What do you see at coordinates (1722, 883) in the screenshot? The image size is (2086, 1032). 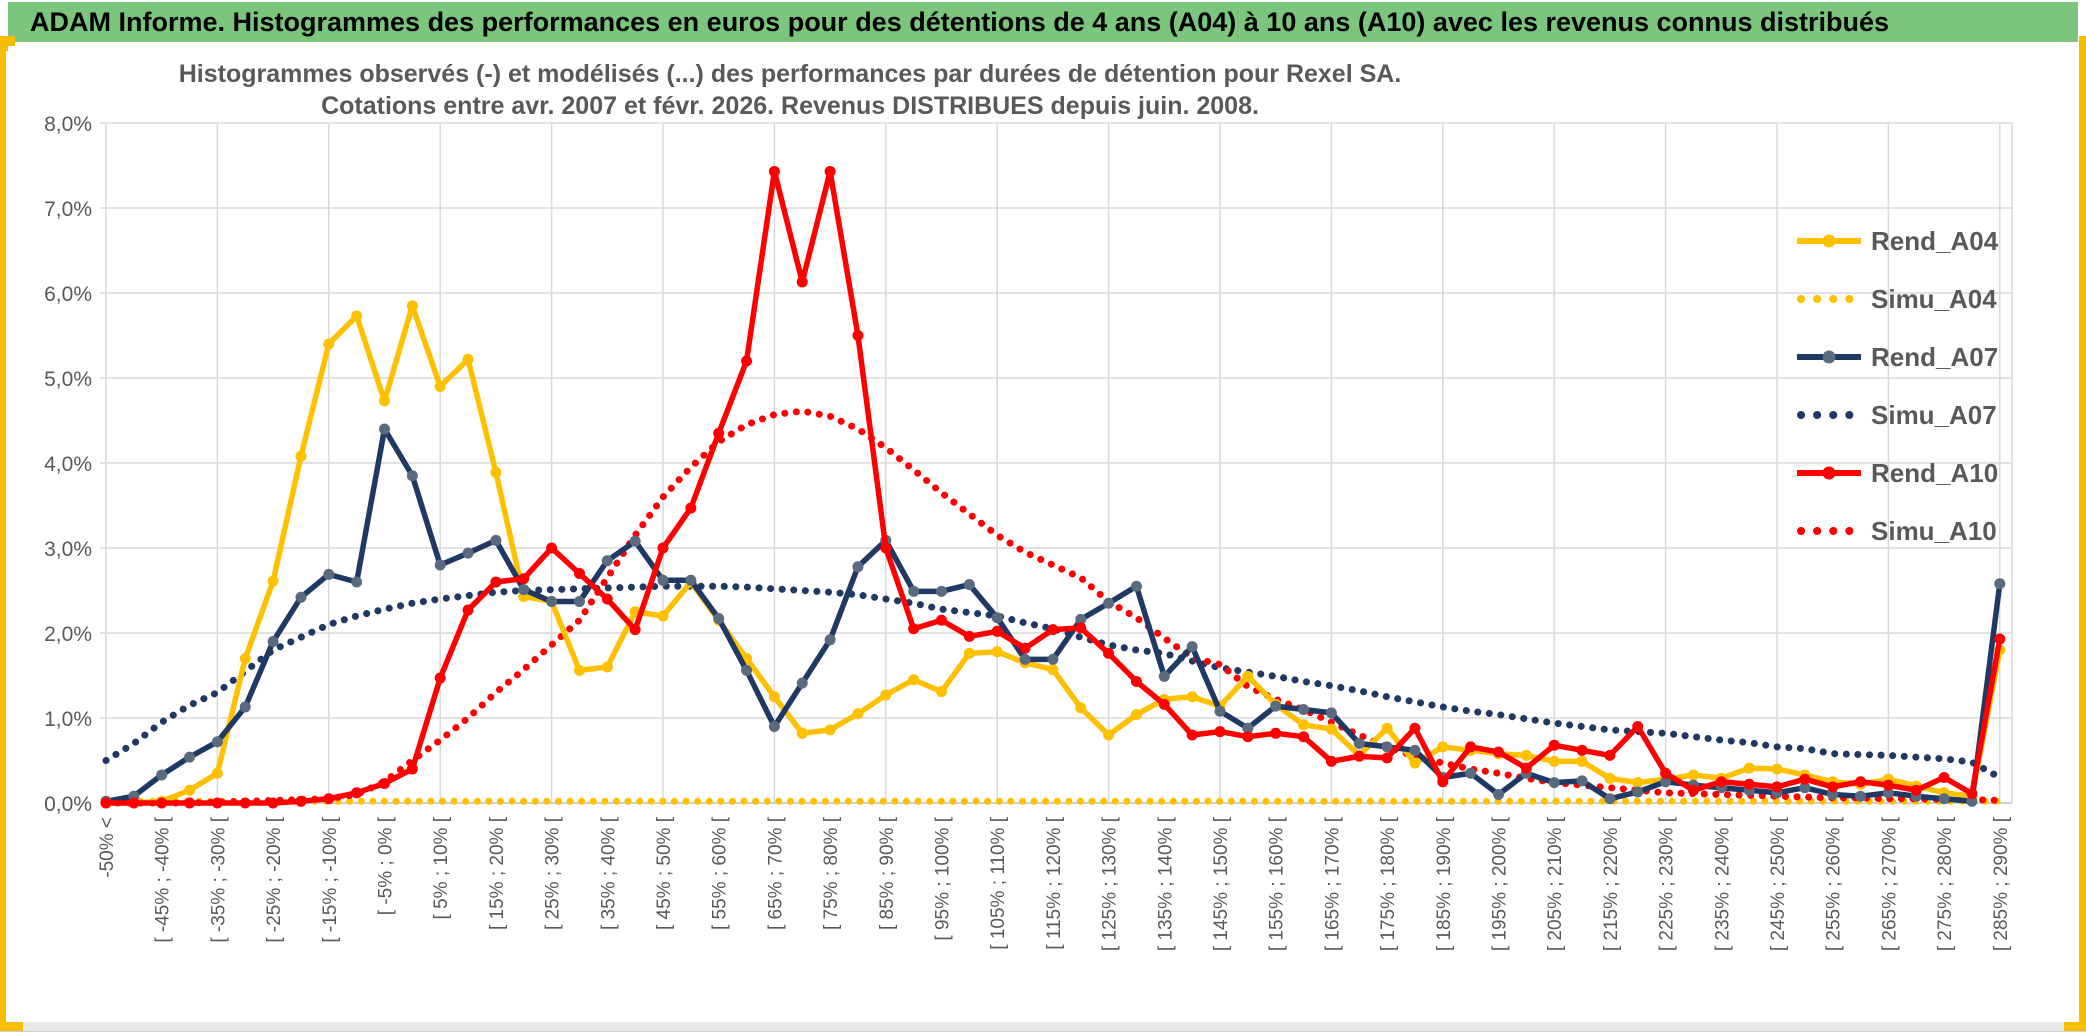 I see `x-tick-label: [ 235% ; 240% [` at bounding box center [1722, 883].